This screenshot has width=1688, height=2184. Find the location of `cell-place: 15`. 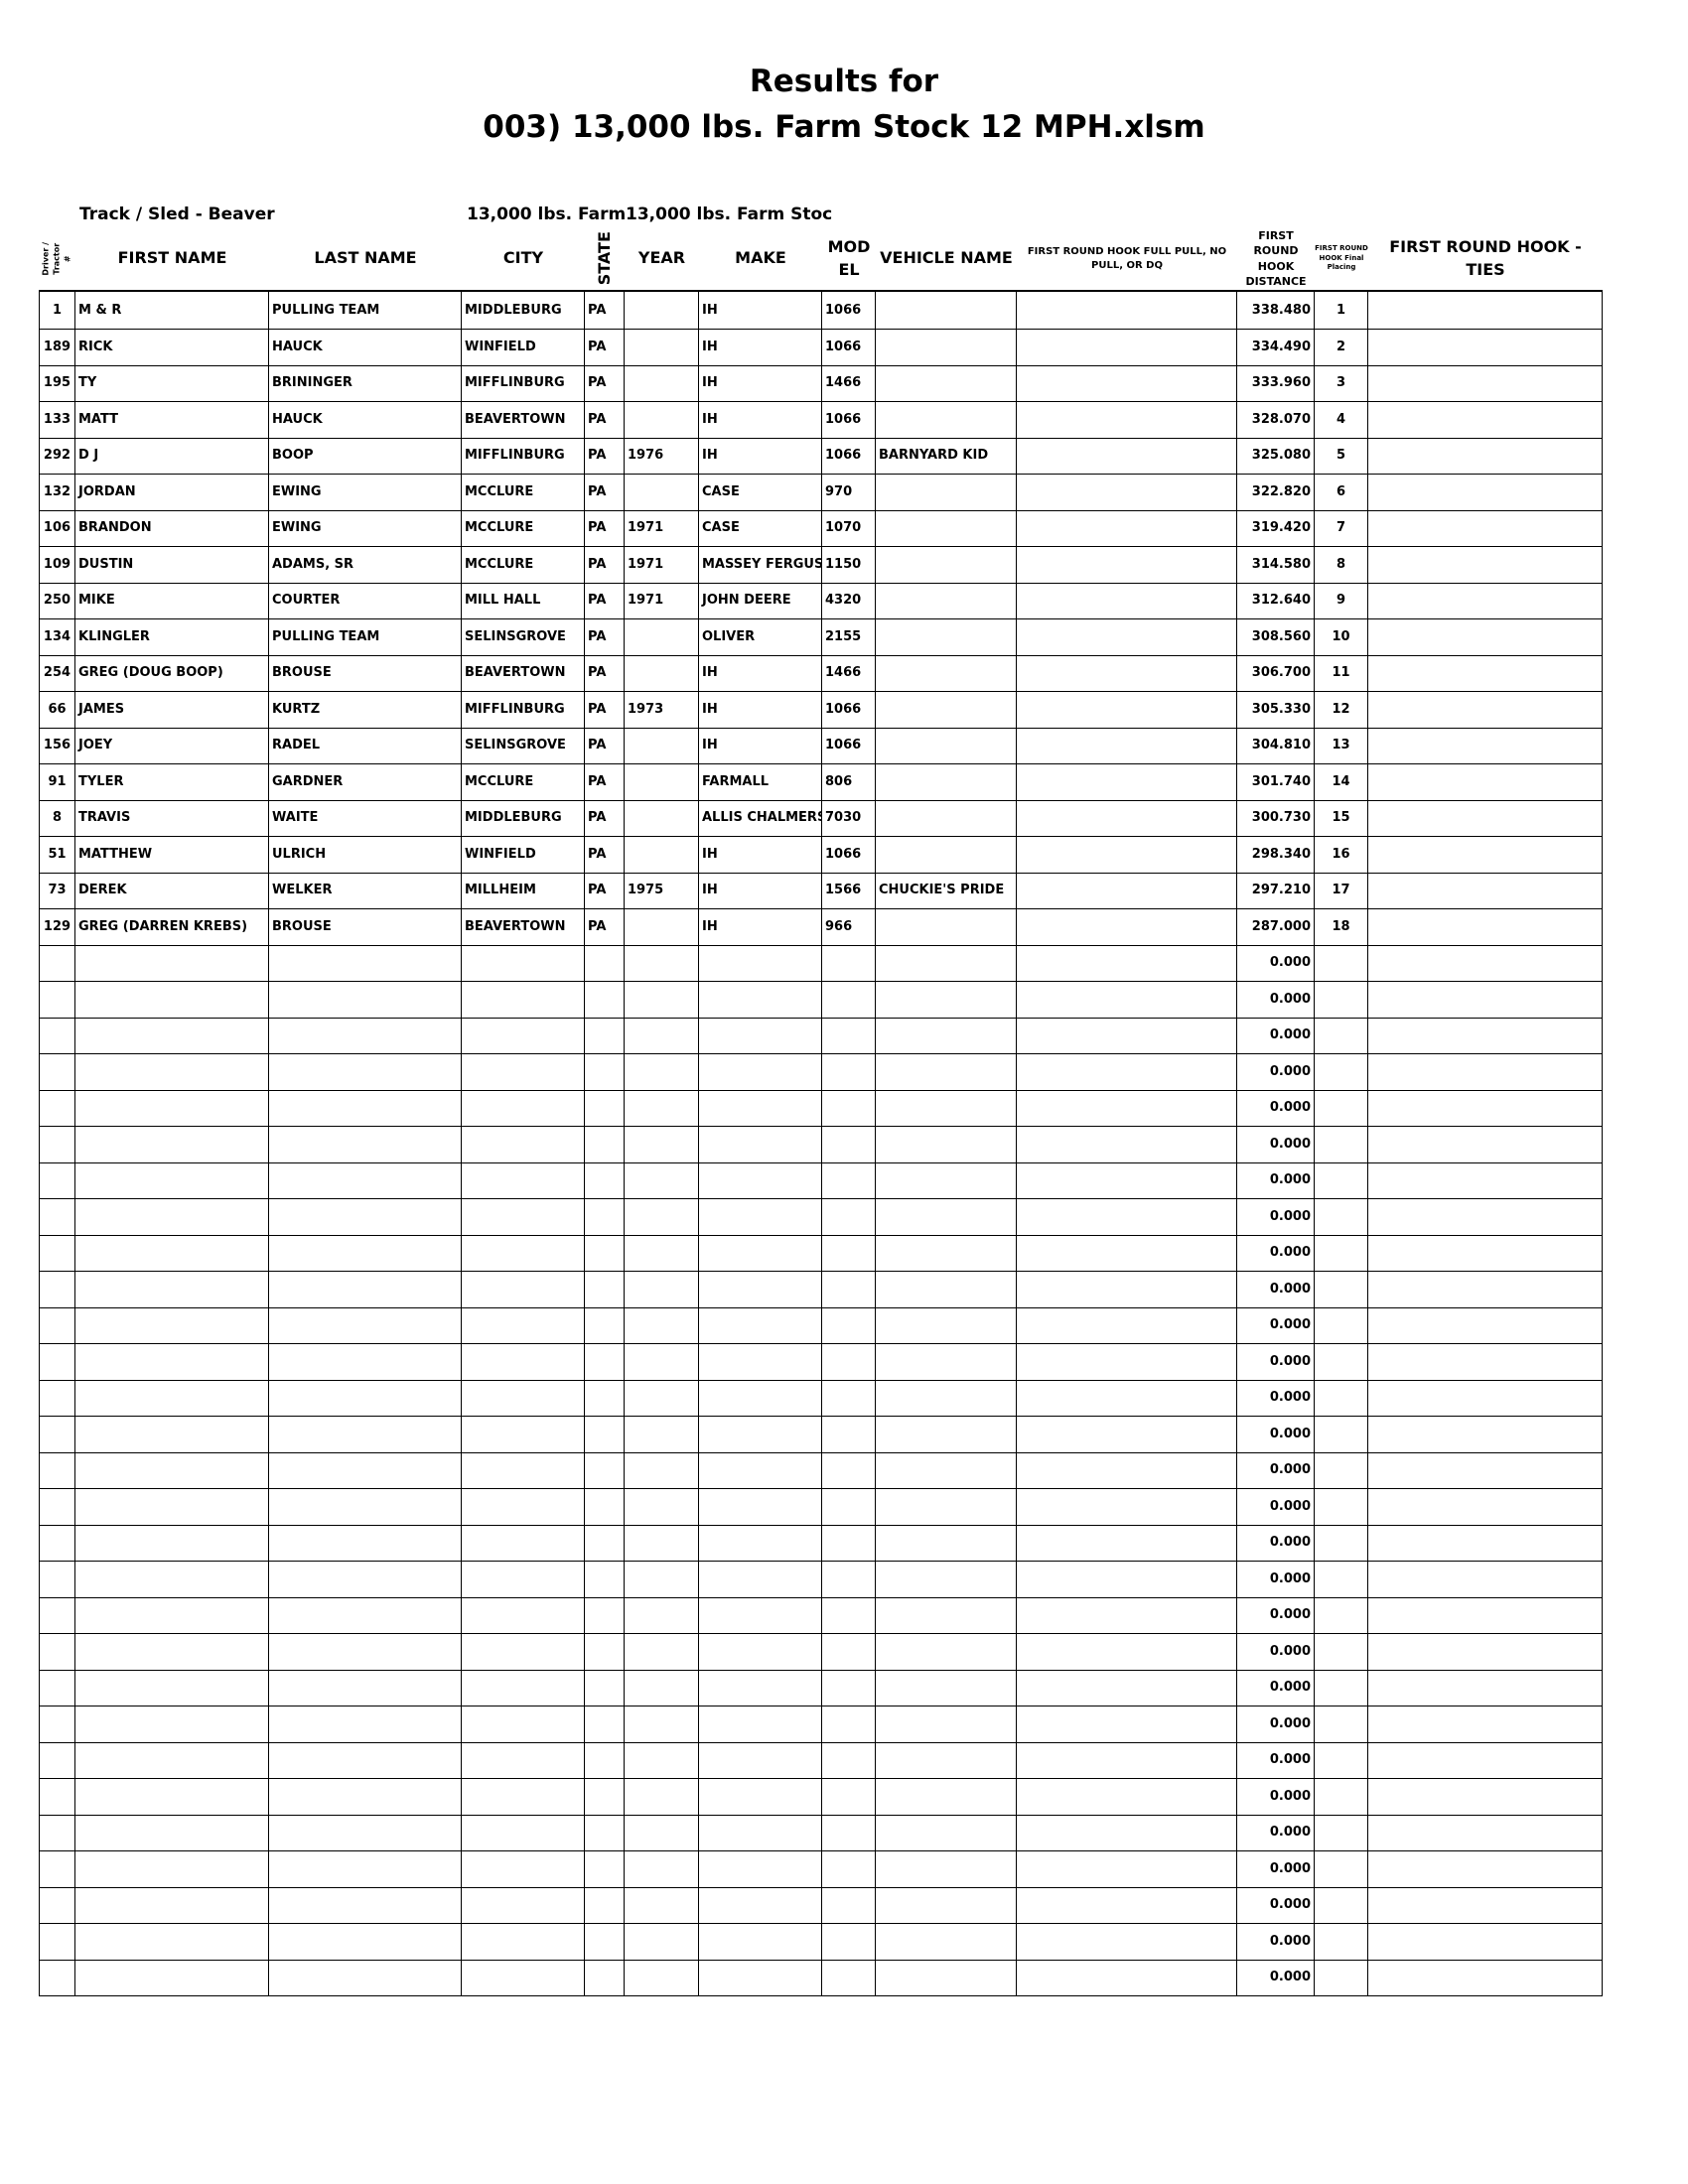

cell-place: 15 is located at coordinates (1341, 818).